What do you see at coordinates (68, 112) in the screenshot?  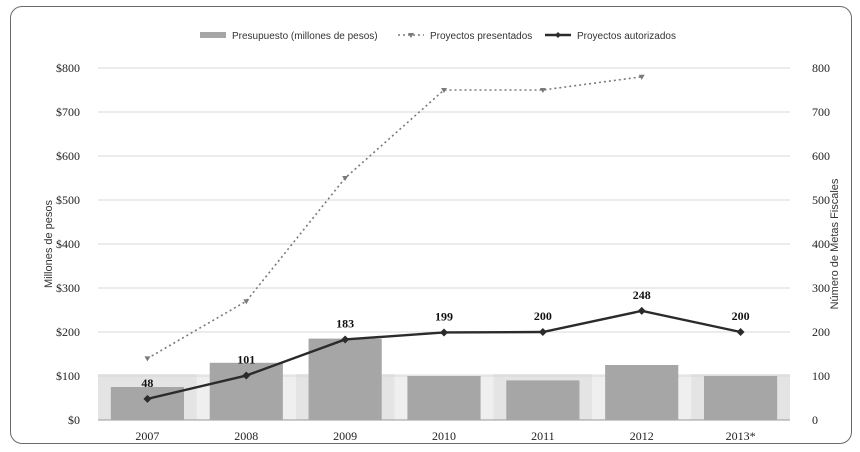 I see `y-tick-label: $700` at bounding box center [68, 112].